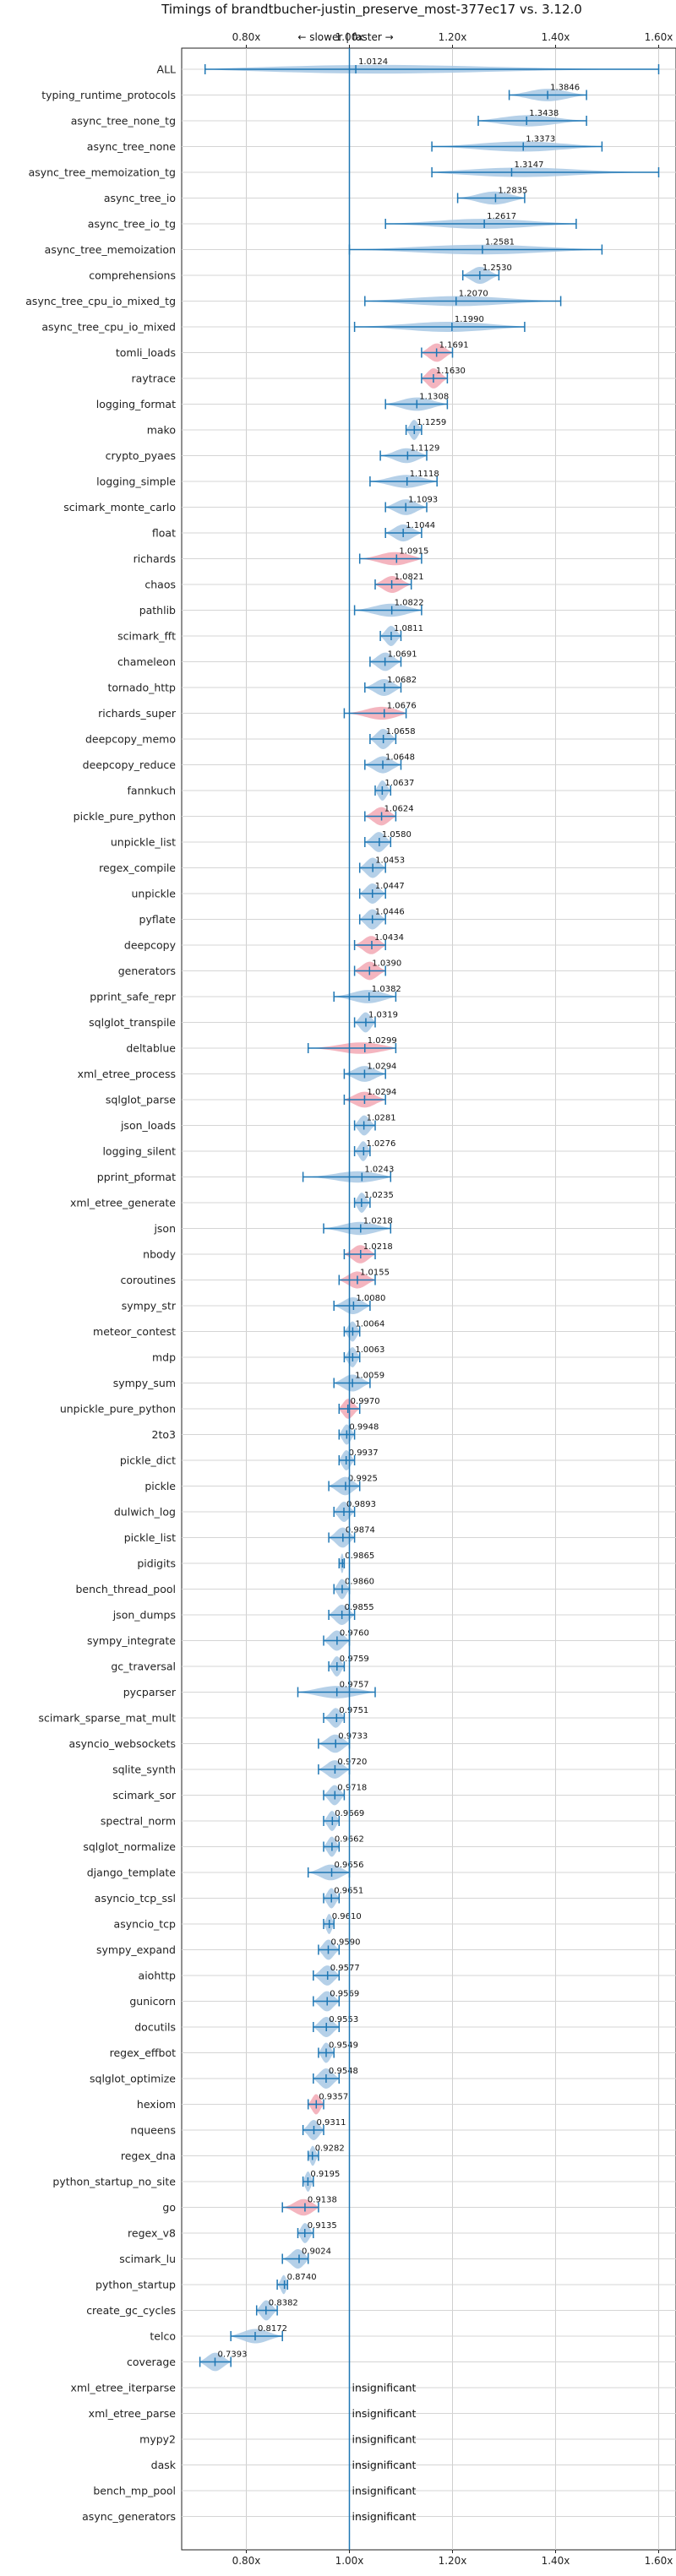  What do you see at coordinates (407, 919) in the screenshot?
I see `benchmark-row: pyflate 1.0446` at bounding box center [407, 919].